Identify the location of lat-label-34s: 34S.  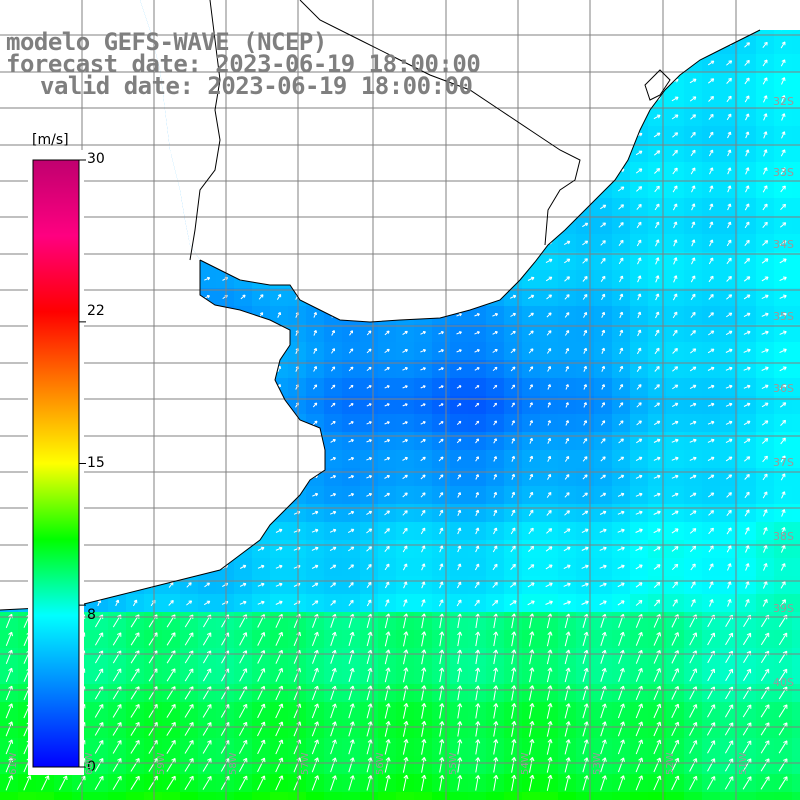
(783, 244).